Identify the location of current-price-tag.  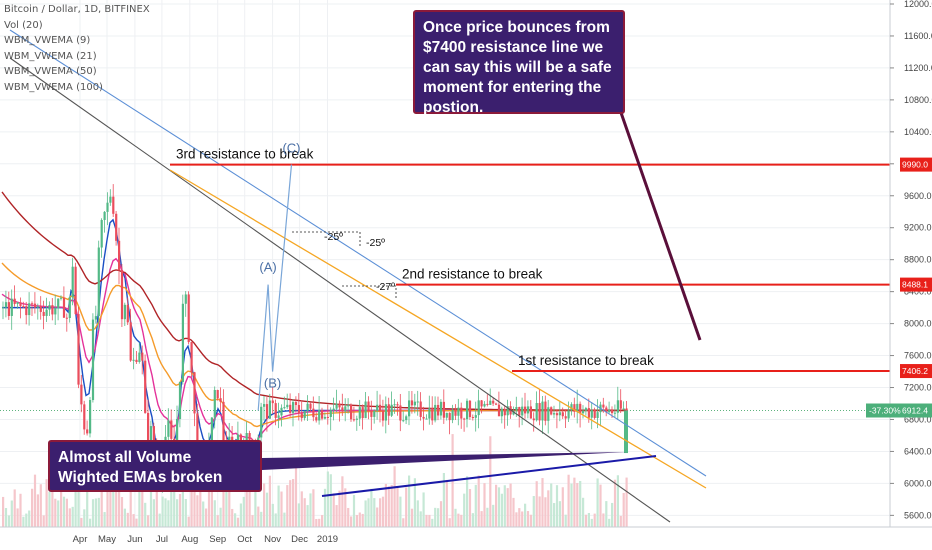
(899, 410).